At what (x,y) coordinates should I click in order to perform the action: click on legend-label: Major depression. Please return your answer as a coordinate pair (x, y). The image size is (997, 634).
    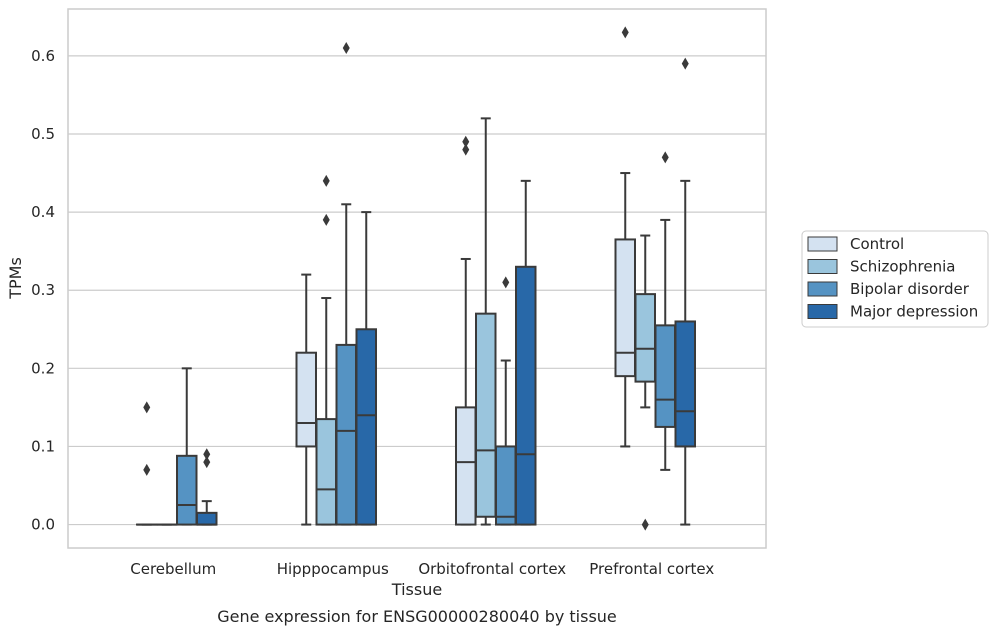
    Looking at the image, I should click on (914, 312).